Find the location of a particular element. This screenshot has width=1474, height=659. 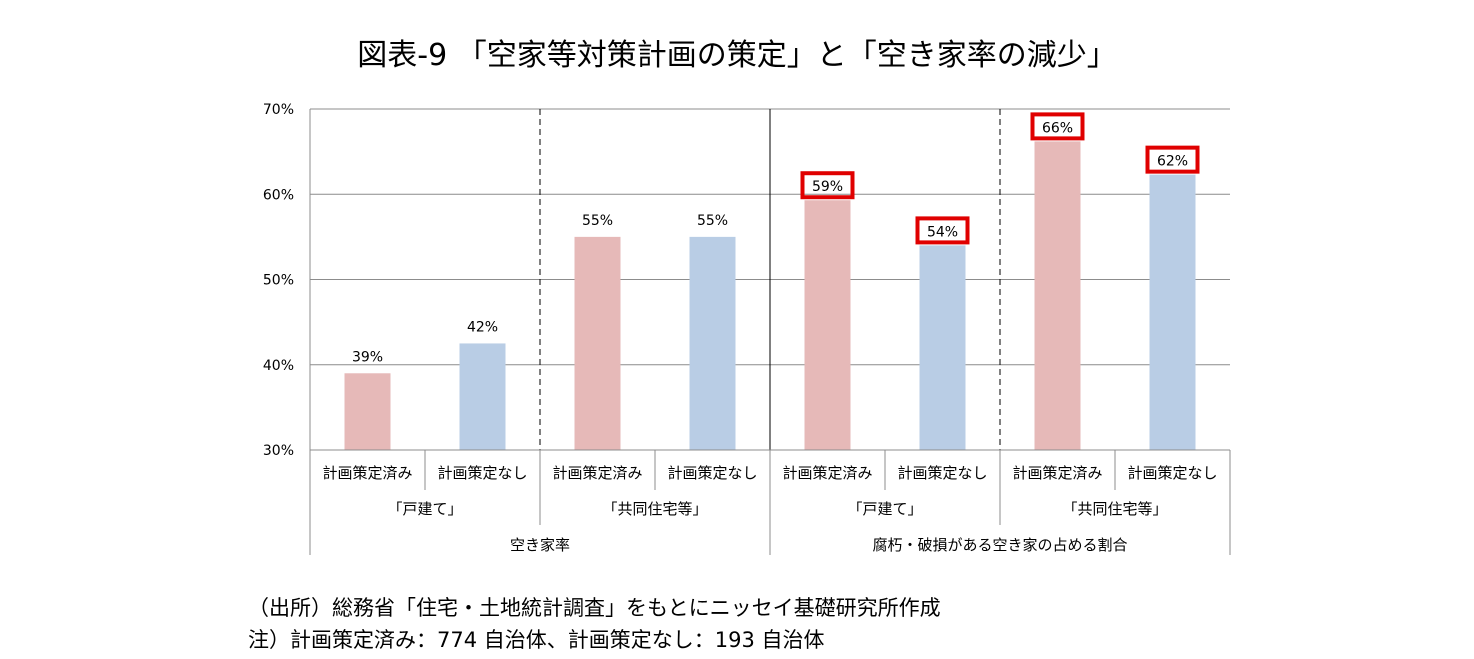

data-label: 66% is located at coordinates (1057, 128).